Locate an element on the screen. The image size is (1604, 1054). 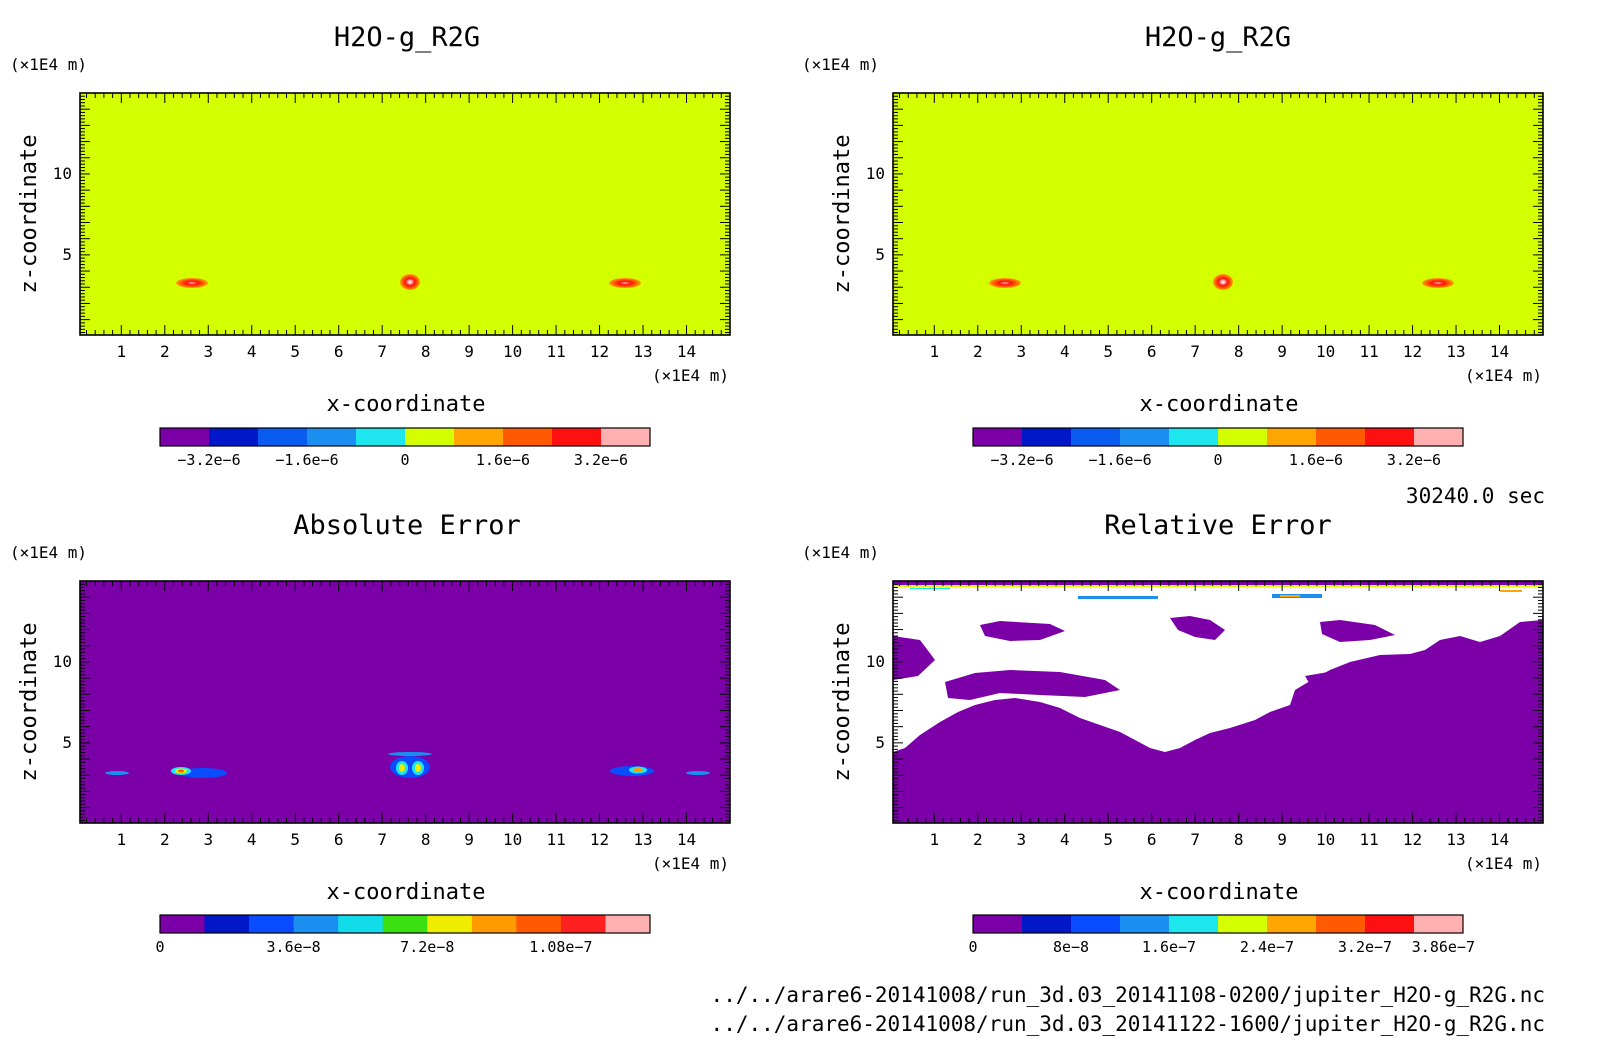
colorbar-label: 1.08e−7 is located at coordinates (560, 947).